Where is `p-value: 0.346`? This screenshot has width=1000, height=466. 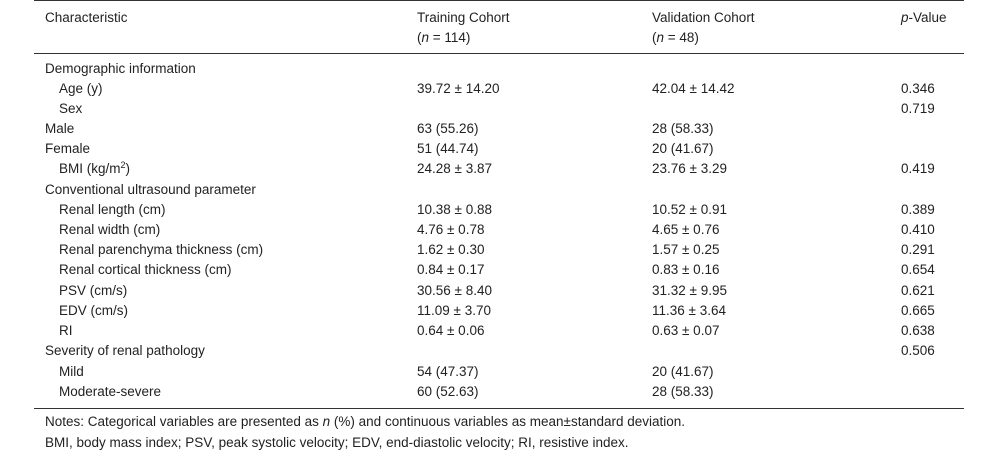 p-value: 0.346 is located at coordinates (918, 88).